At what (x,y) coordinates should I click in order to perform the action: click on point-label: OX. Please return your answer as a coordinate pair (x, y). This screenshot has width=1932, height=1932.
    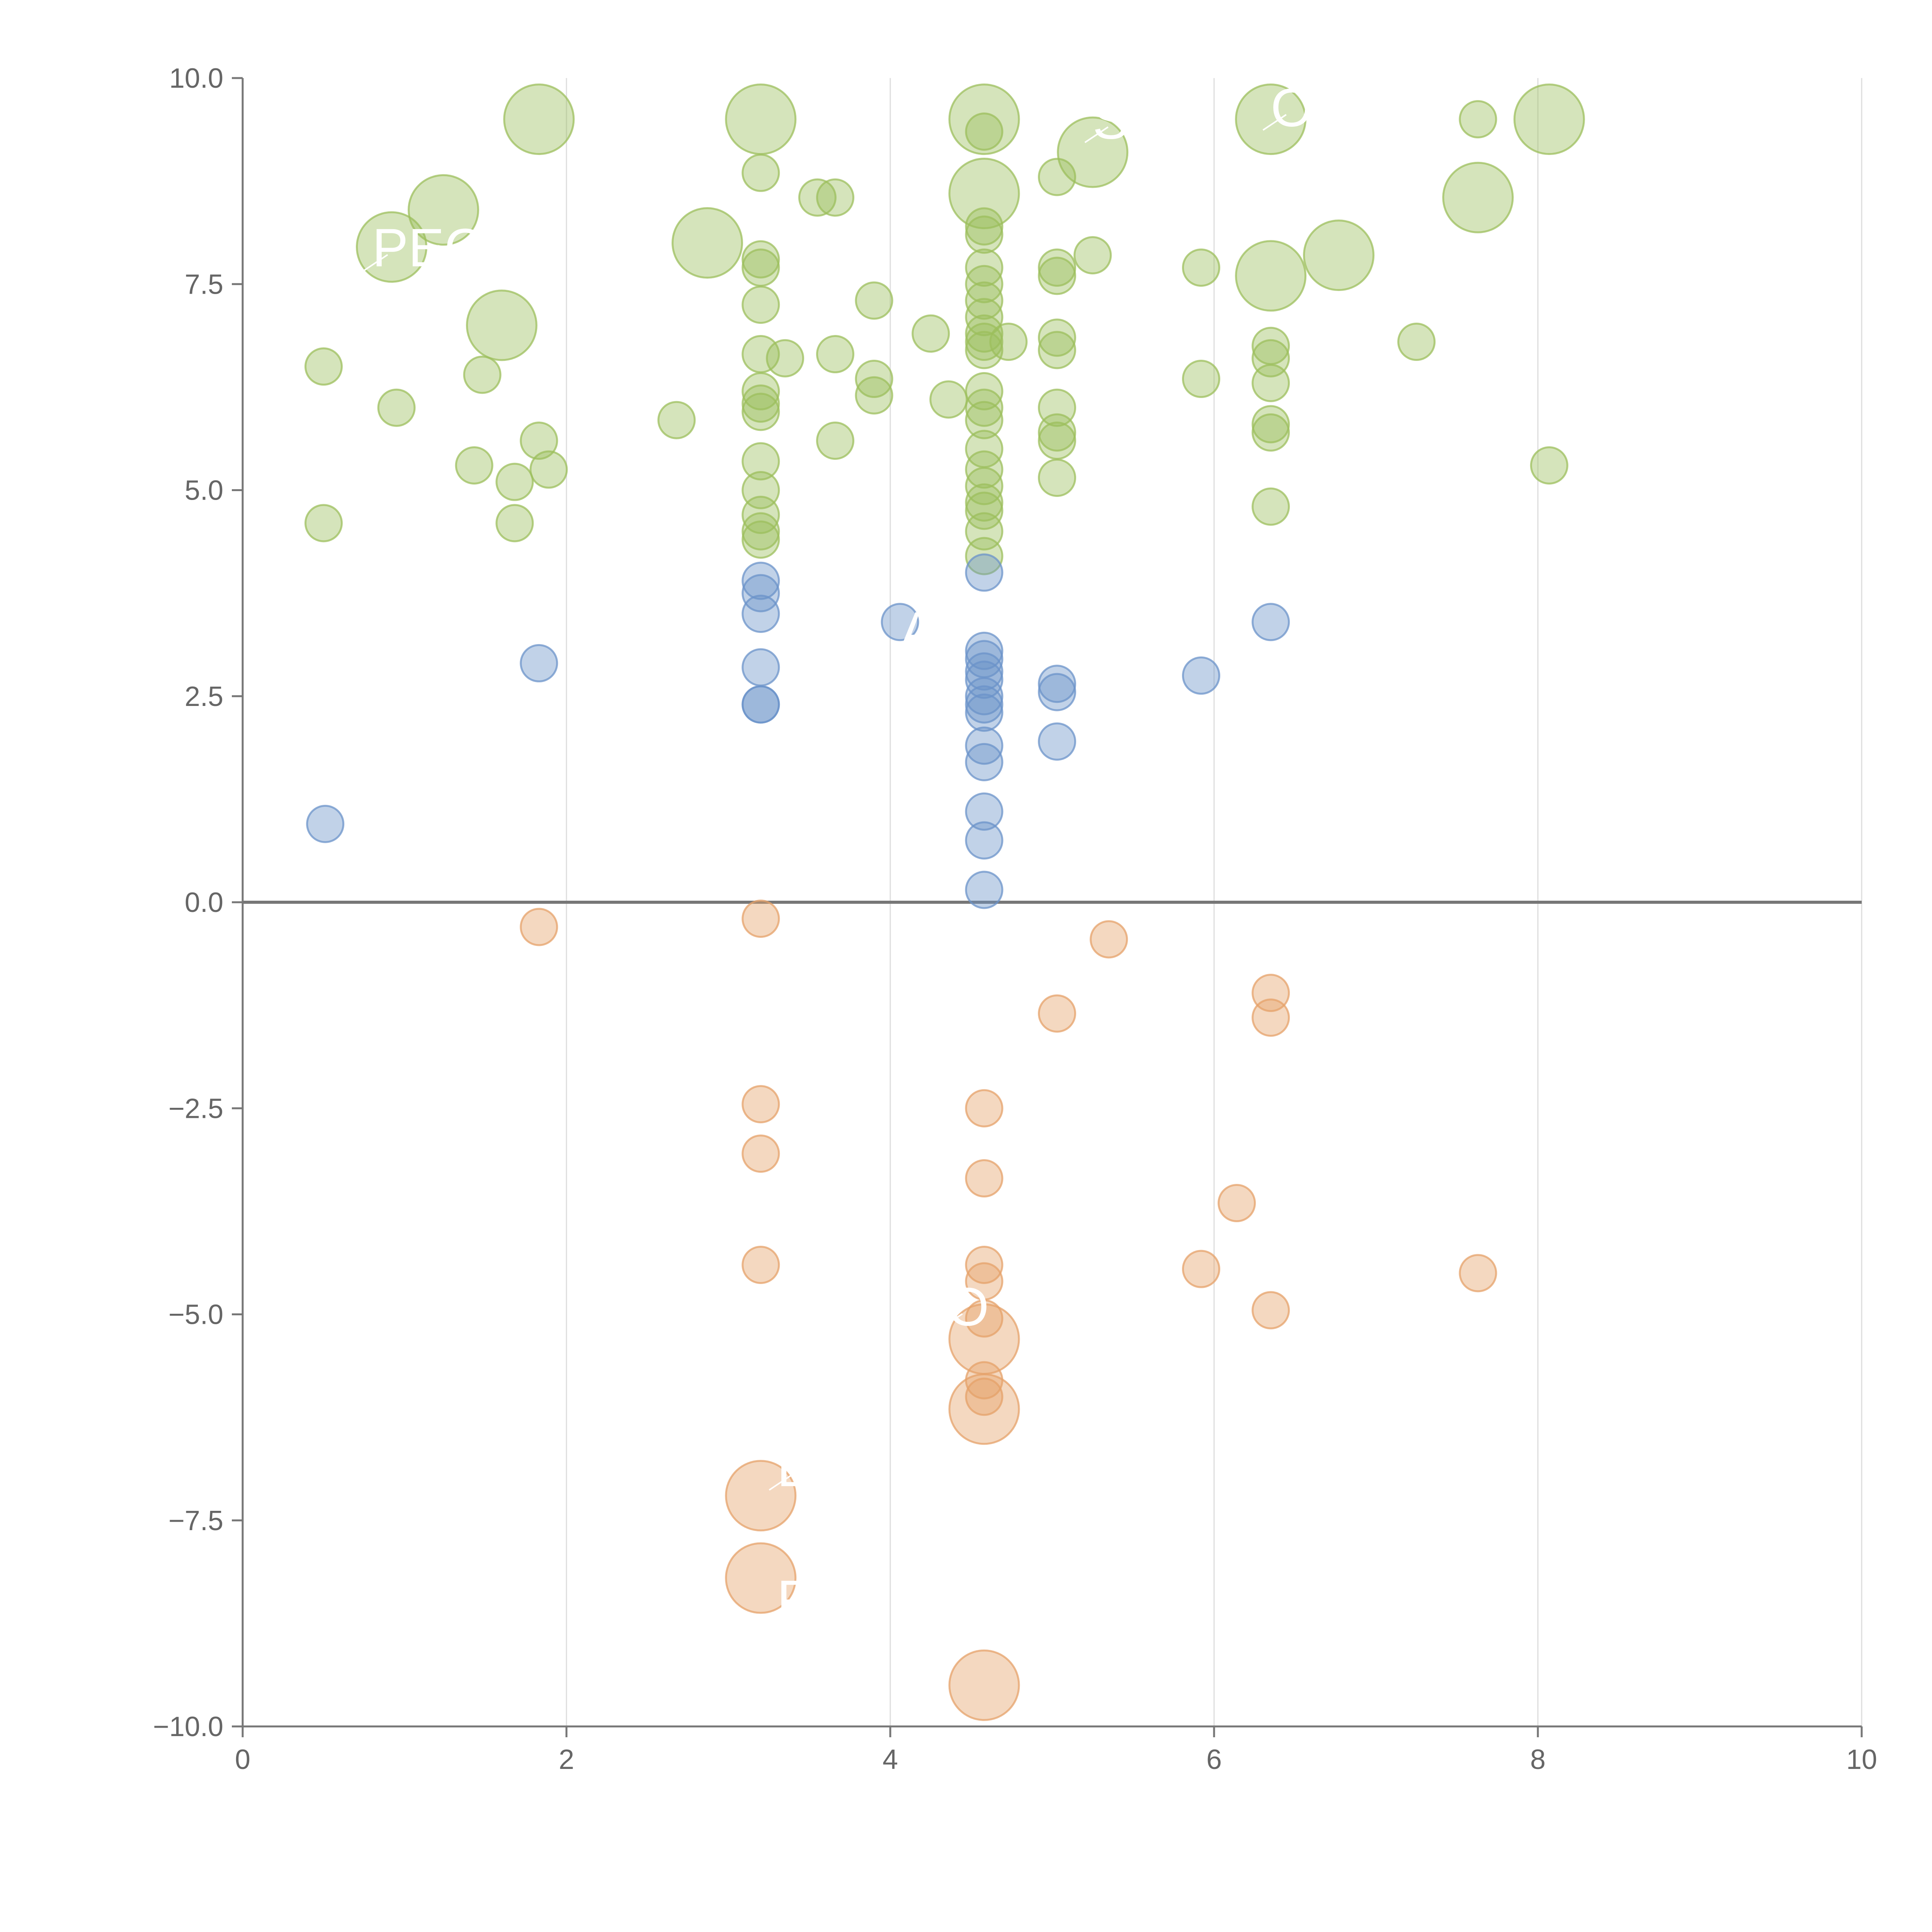
    Looking at the image, I should click on (1310, 108).